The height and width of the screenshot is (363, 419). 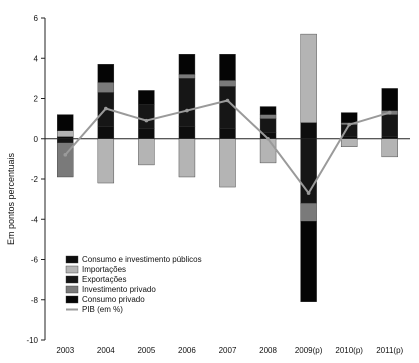 I want to click on y-tick-label: -2, so click(x=35, y=179).